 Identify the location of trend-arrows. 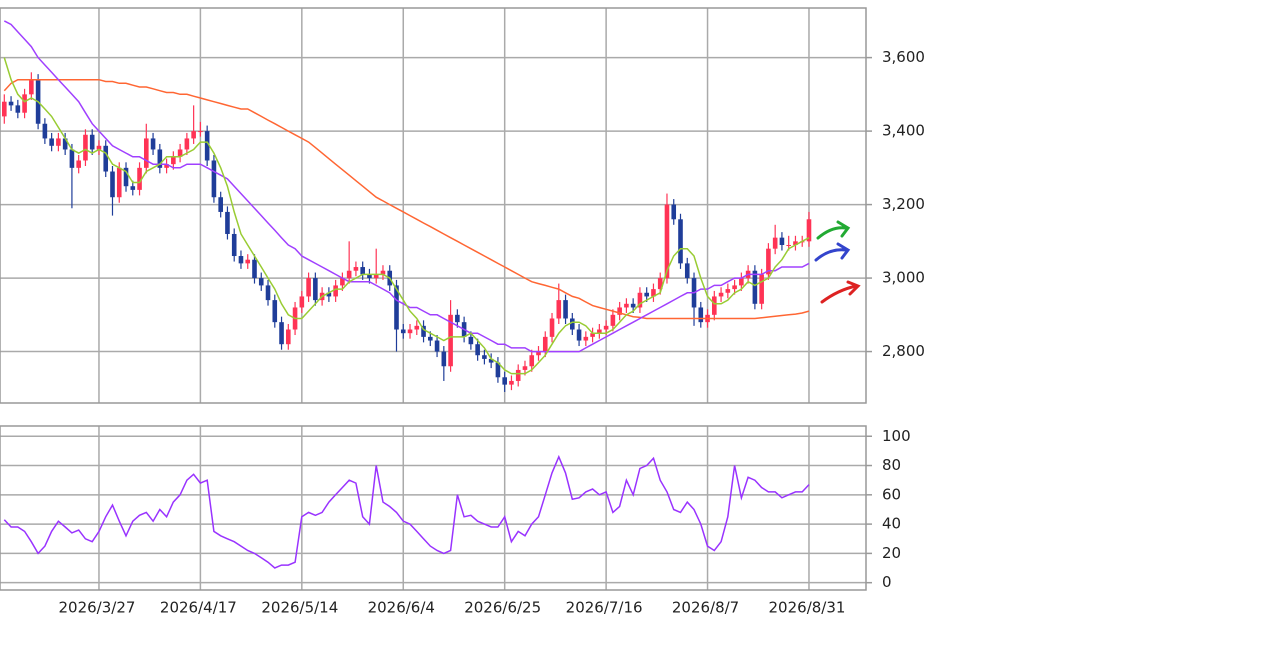
(837, 262).